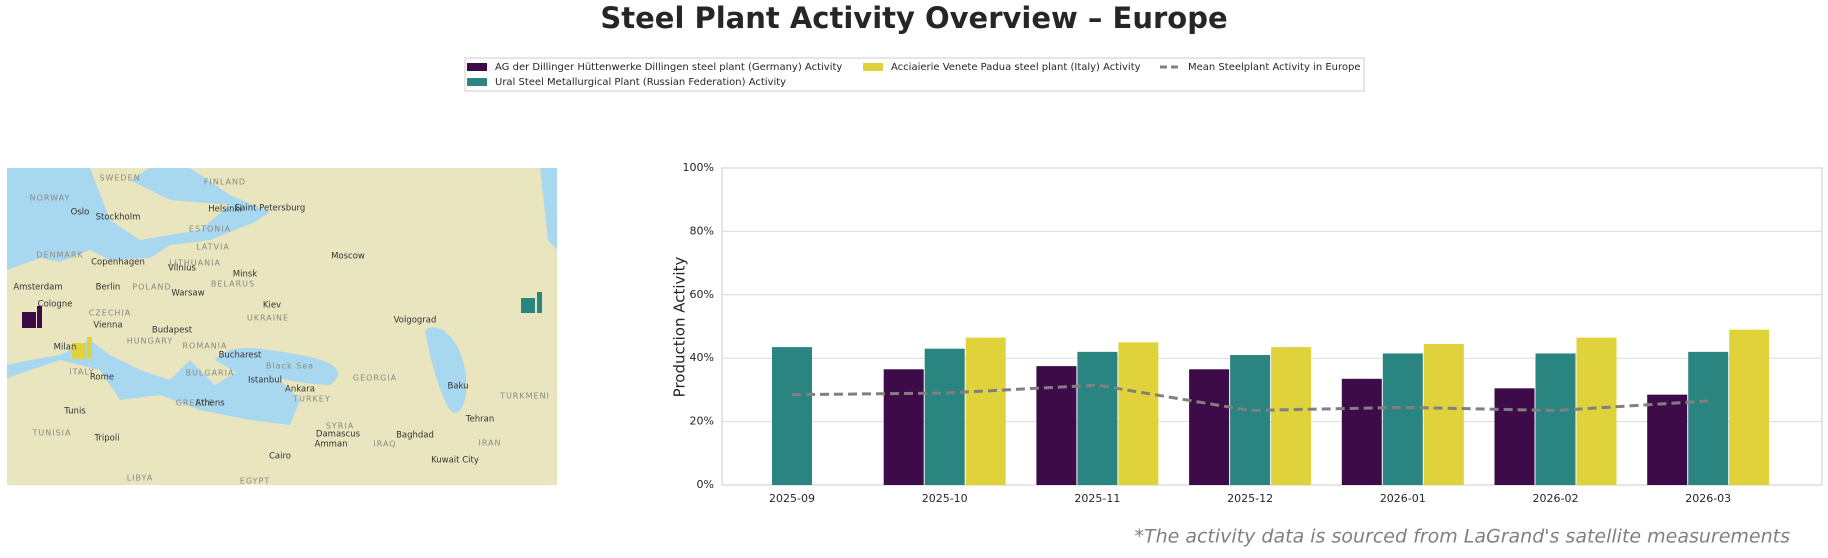 The width and height of the screenshot is (1828, 558). What do you see at coordinates (1403, 498) in the screenshot?
I see `x-tick-label: 2026-01` at bounding box center [1403, 498].